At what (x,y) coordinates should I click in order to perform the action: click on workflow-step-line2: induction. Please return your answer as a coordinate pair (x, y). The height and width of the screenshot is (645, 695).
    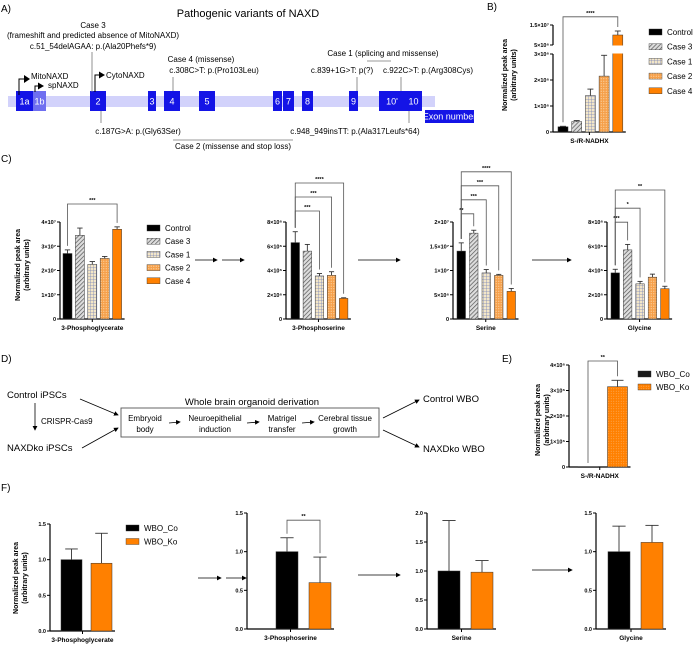
    Looking at the image, I should click on (215, 429).